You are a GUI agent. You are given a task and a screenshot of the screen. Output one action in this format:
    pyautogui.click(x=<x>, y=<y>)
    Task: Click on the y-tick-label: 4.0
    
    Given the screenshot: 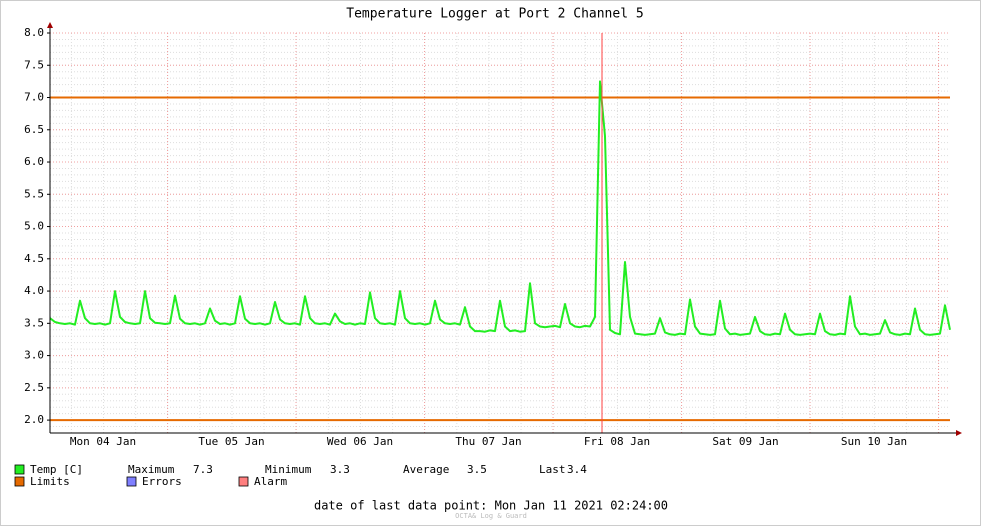 What is the action you would take?
    pyautogui.click(x=34, y=290)
    